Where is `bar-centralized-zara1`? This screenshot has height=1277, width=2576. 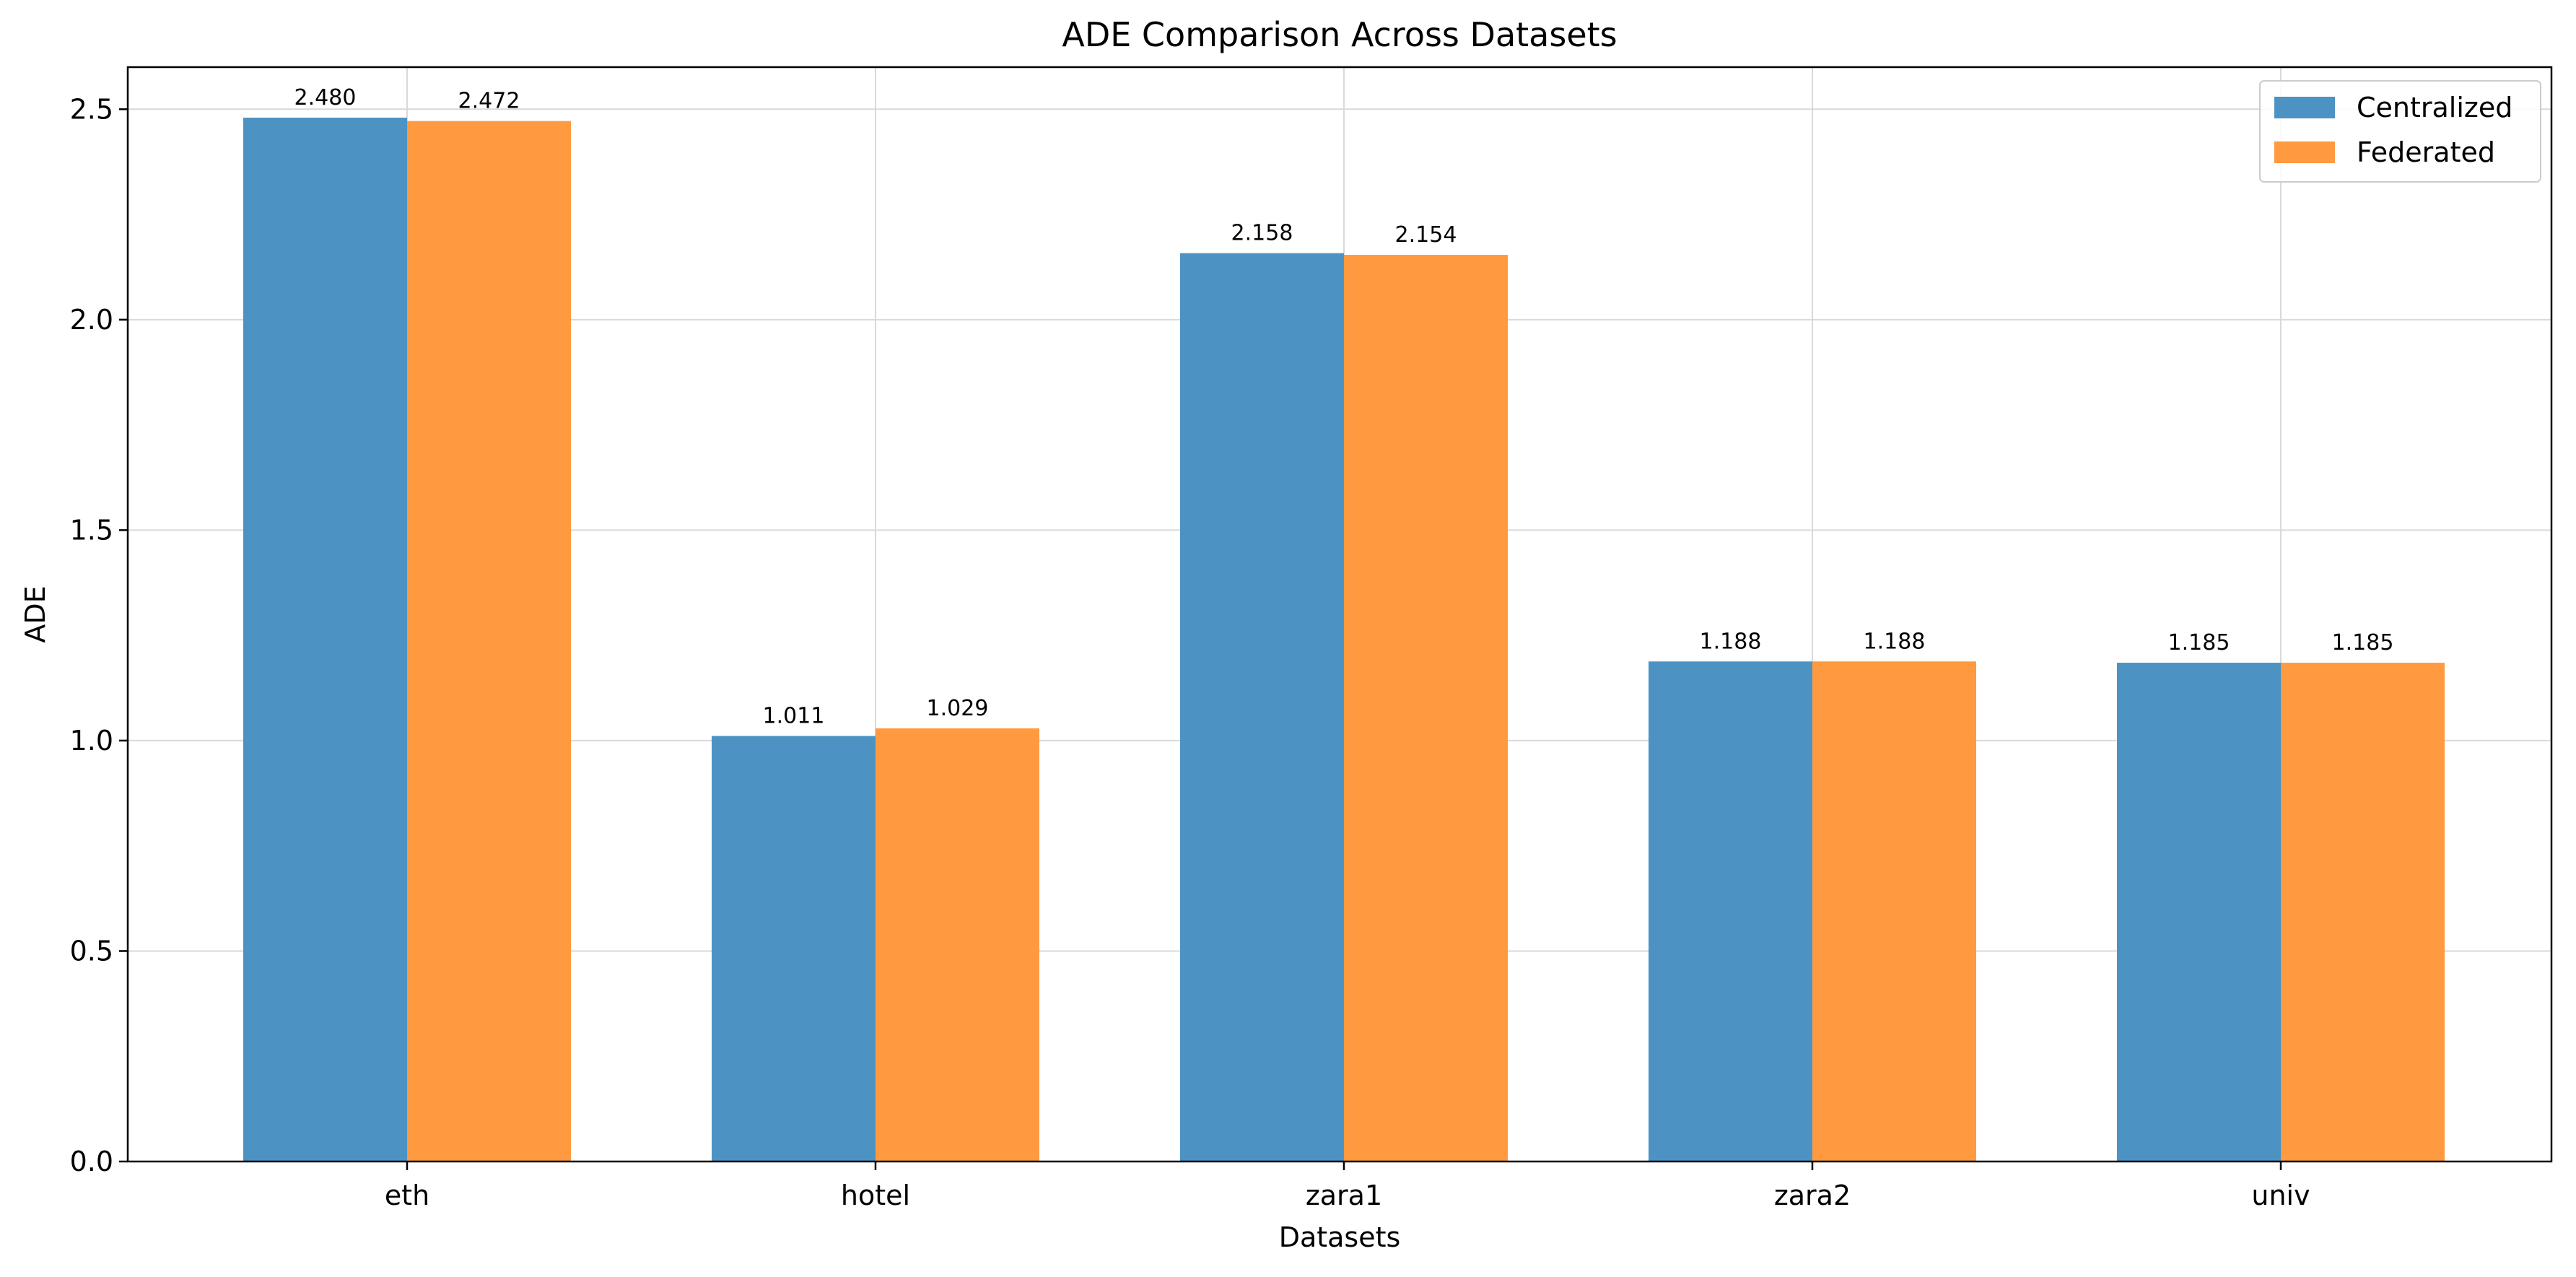 bar-centralized-zara1 is located at coordinates (1262, 707).